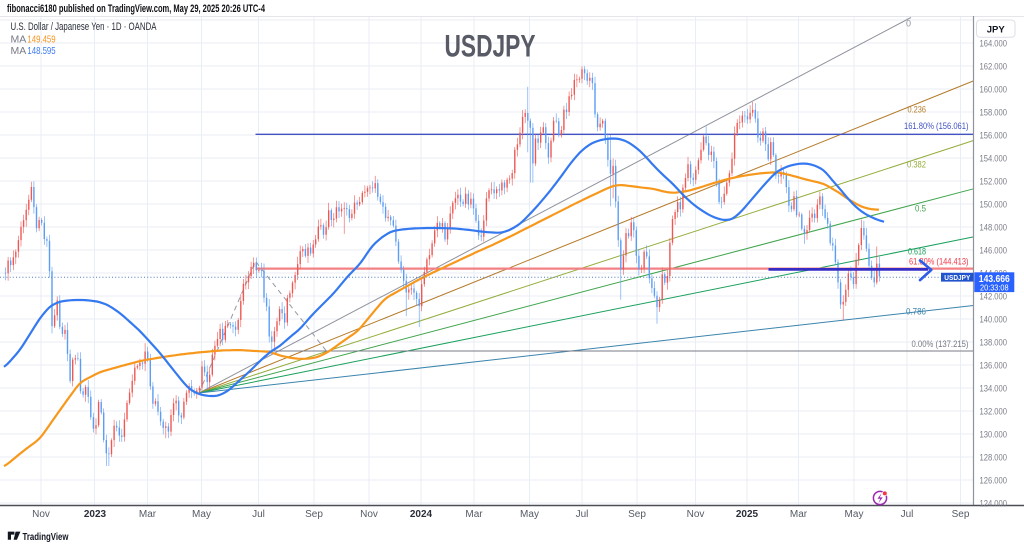  Describe the element at coordinates (41, 40) in the screenshot. I see `svg-text: 149.459` at that location.